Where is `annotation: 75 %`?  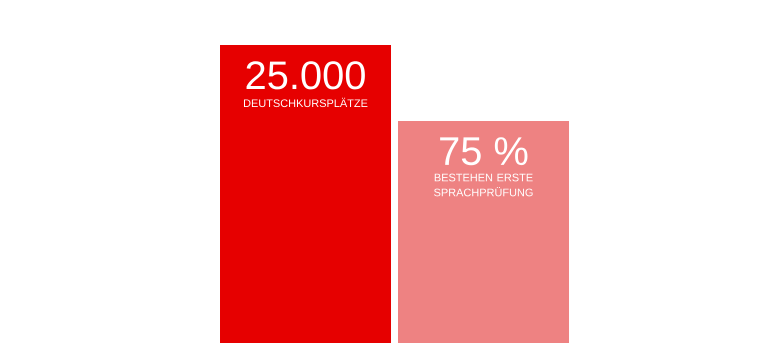 annotation: 75 % is located at coordinates (484, 151).